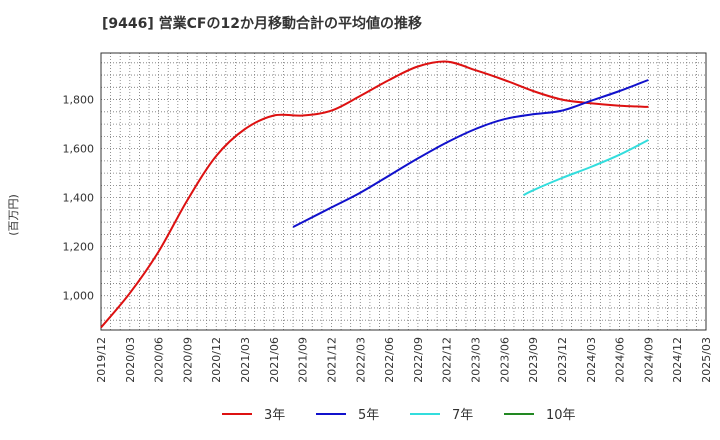 The height and width of the screenshot is (440, 720). Describe the element at coordinates (562, 360) in the screenshot. I see `x-tick-label: 2023/12` at that location.